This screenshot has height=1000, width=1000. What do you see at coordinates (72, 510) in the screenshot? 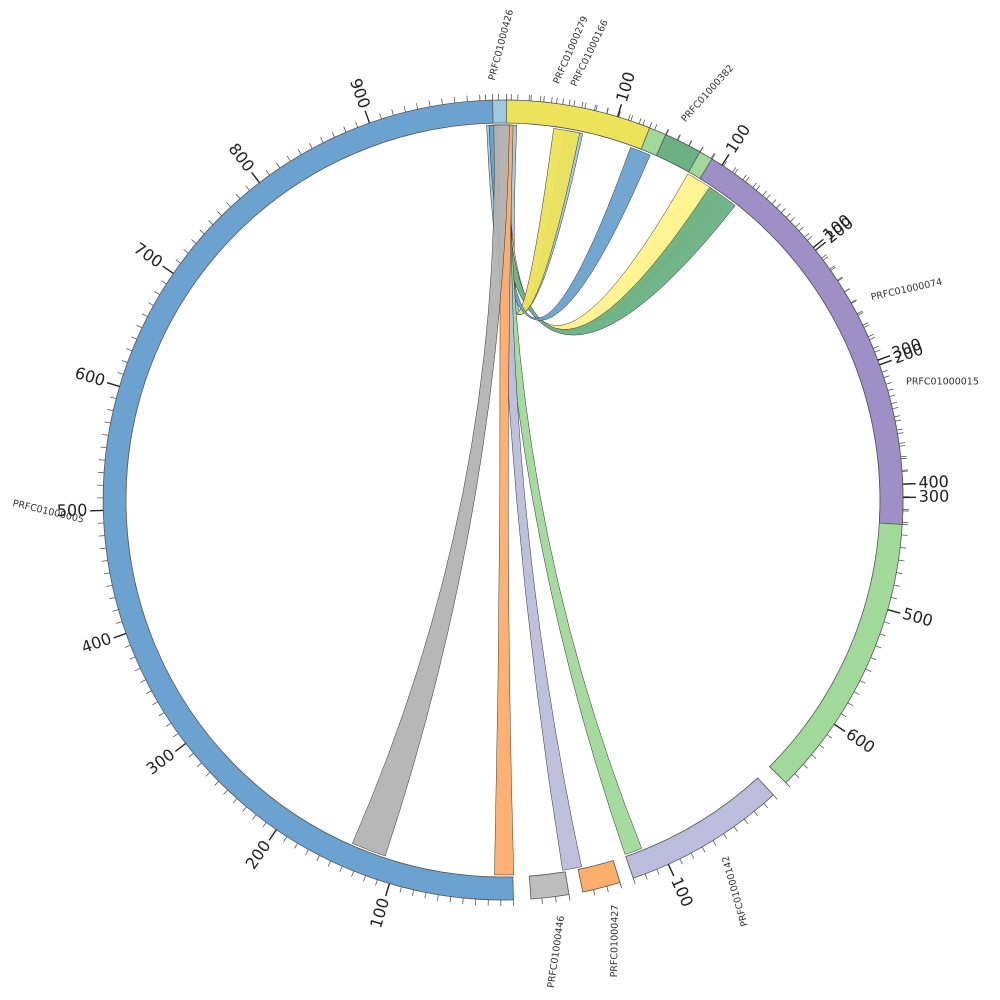
I see `tick-label: 500` at bounding box center [72, 510].